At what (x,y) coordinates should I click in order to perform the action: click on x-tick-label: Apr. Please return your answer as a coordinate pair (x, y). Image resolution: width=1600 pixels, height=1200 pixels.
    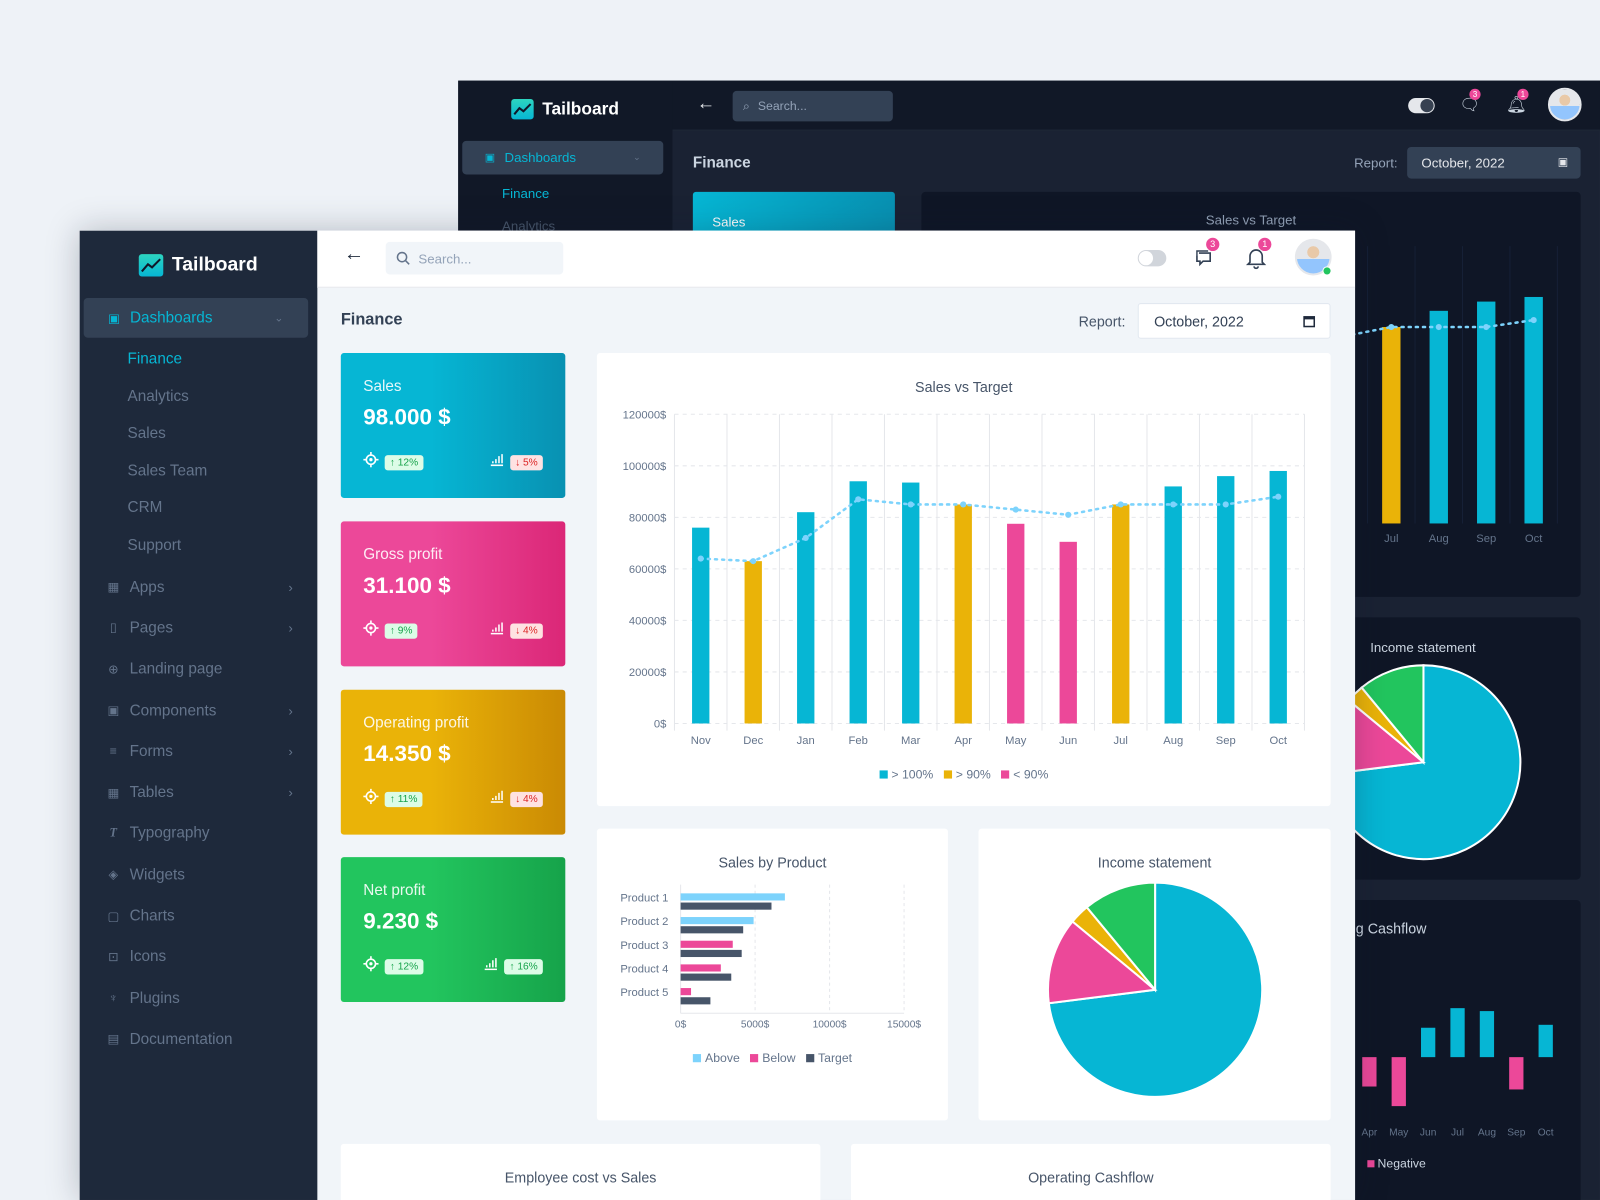
    Looking at the image, I should click on (963, 741).